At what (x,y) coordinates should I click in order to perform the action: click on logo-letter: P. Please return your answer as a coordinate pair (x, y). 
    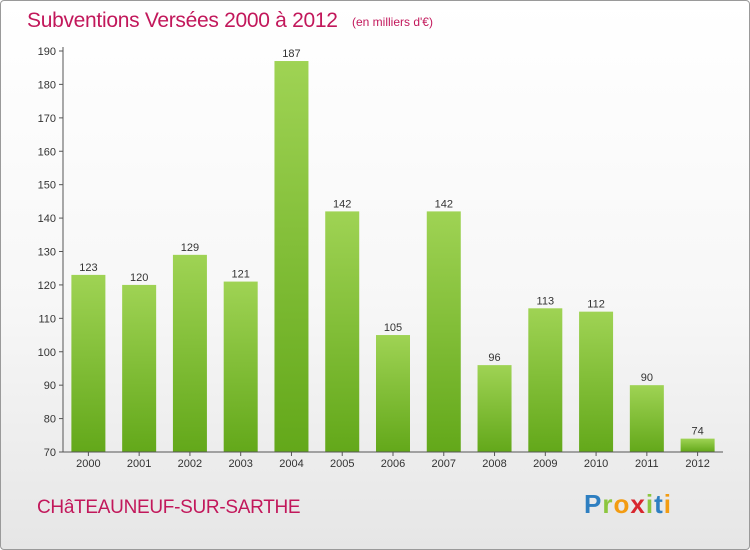
    Looking at the image, I should click on (593, 504).